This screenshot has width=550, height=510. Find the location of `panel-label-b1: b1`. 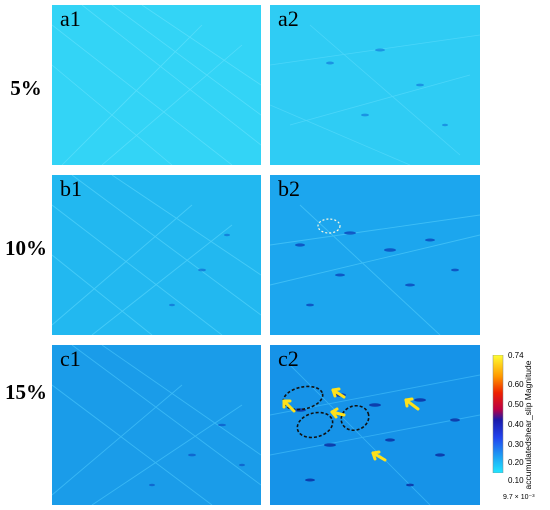

panel-label-b1: b1 is located at coordinates (71, 188).